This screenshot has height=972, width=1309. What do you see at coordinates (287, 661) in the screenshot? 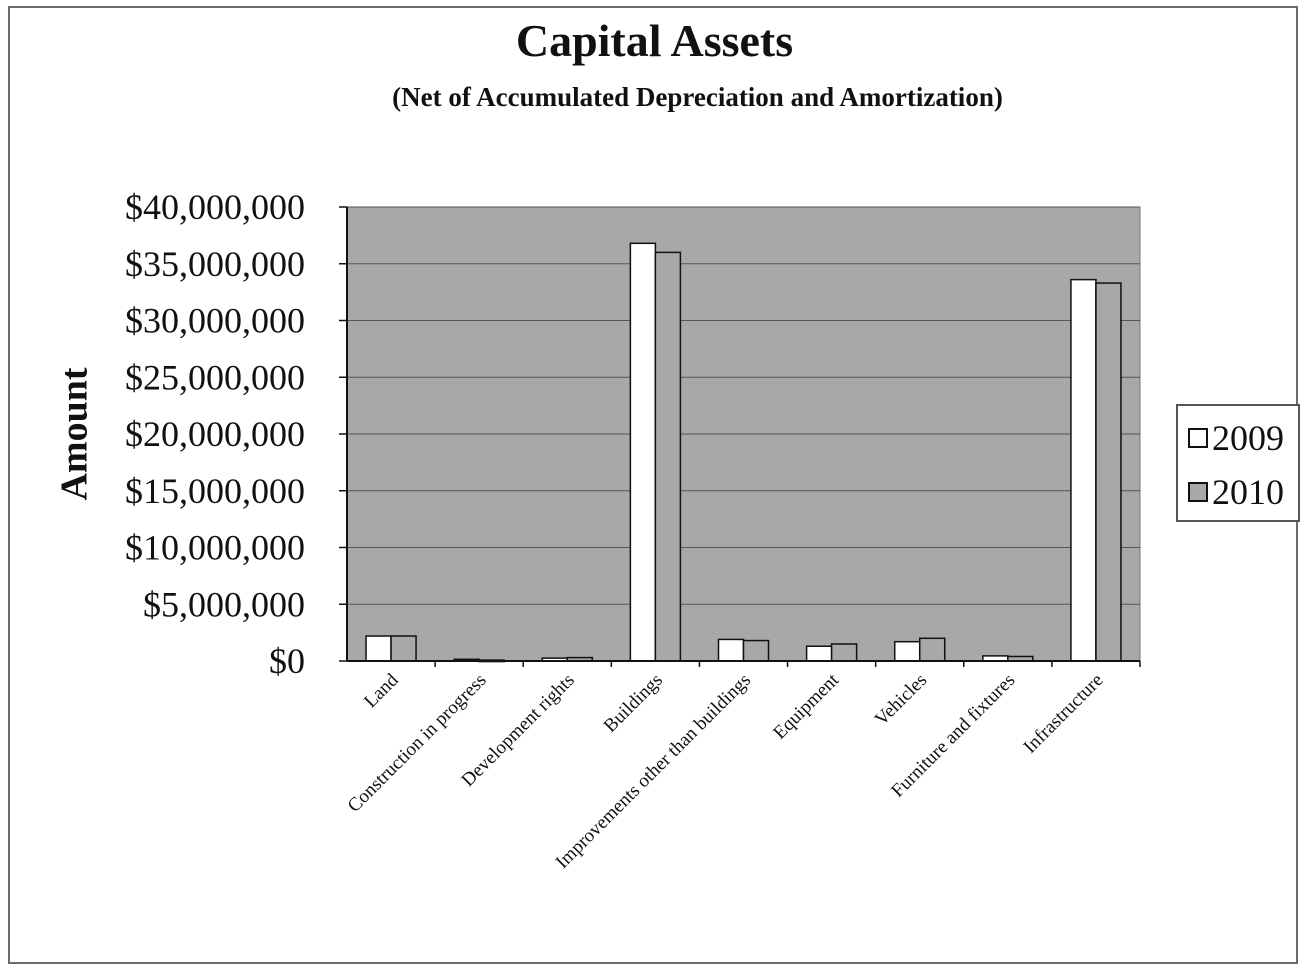
I see `y-tick-label: $0` at bounding box center [287, 661].